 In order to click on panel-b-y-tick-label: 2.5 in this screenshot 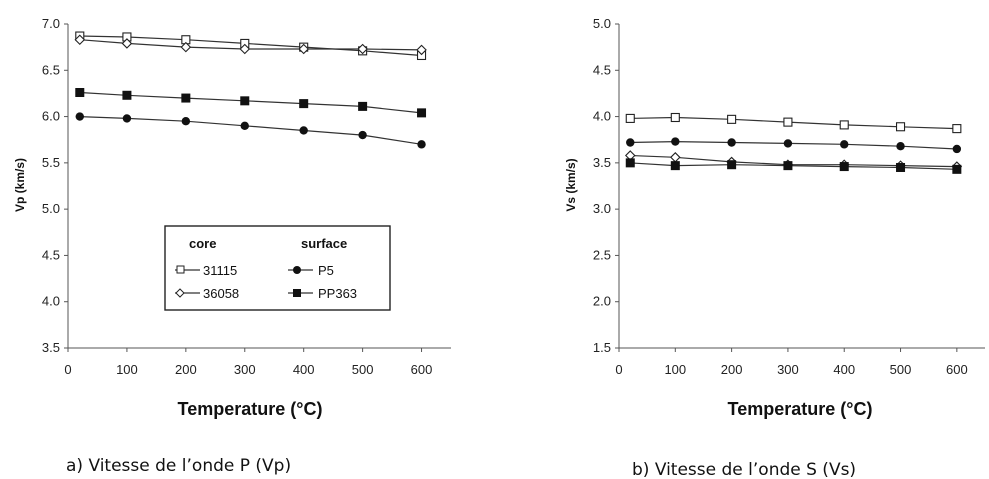, I will do `click(602, 254)`.